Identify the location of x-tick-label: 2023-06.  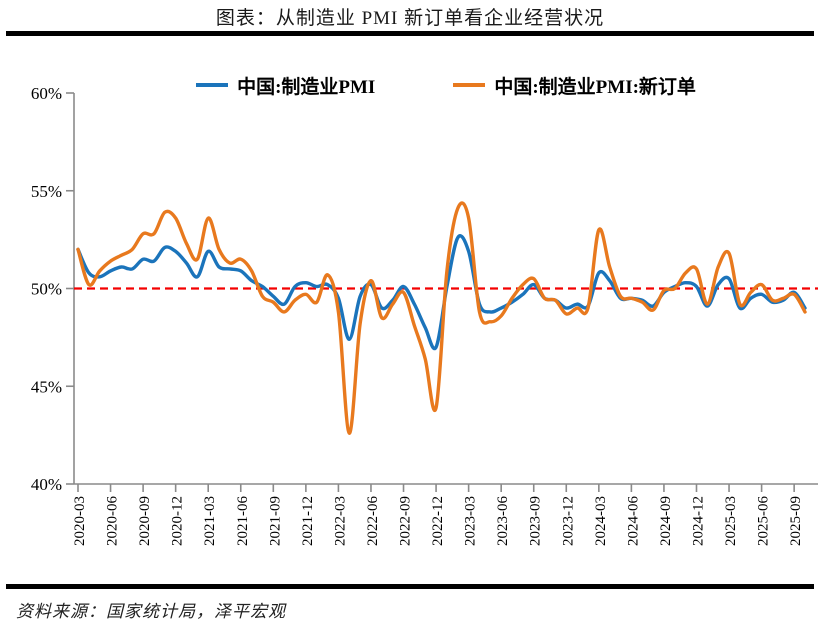
(503, 521).